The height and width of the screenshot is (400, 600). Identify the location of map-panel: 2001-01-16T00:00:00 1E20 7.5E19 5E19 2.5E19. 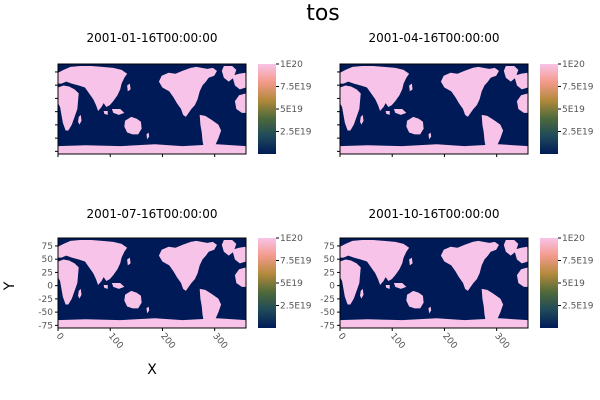
(183, 94).